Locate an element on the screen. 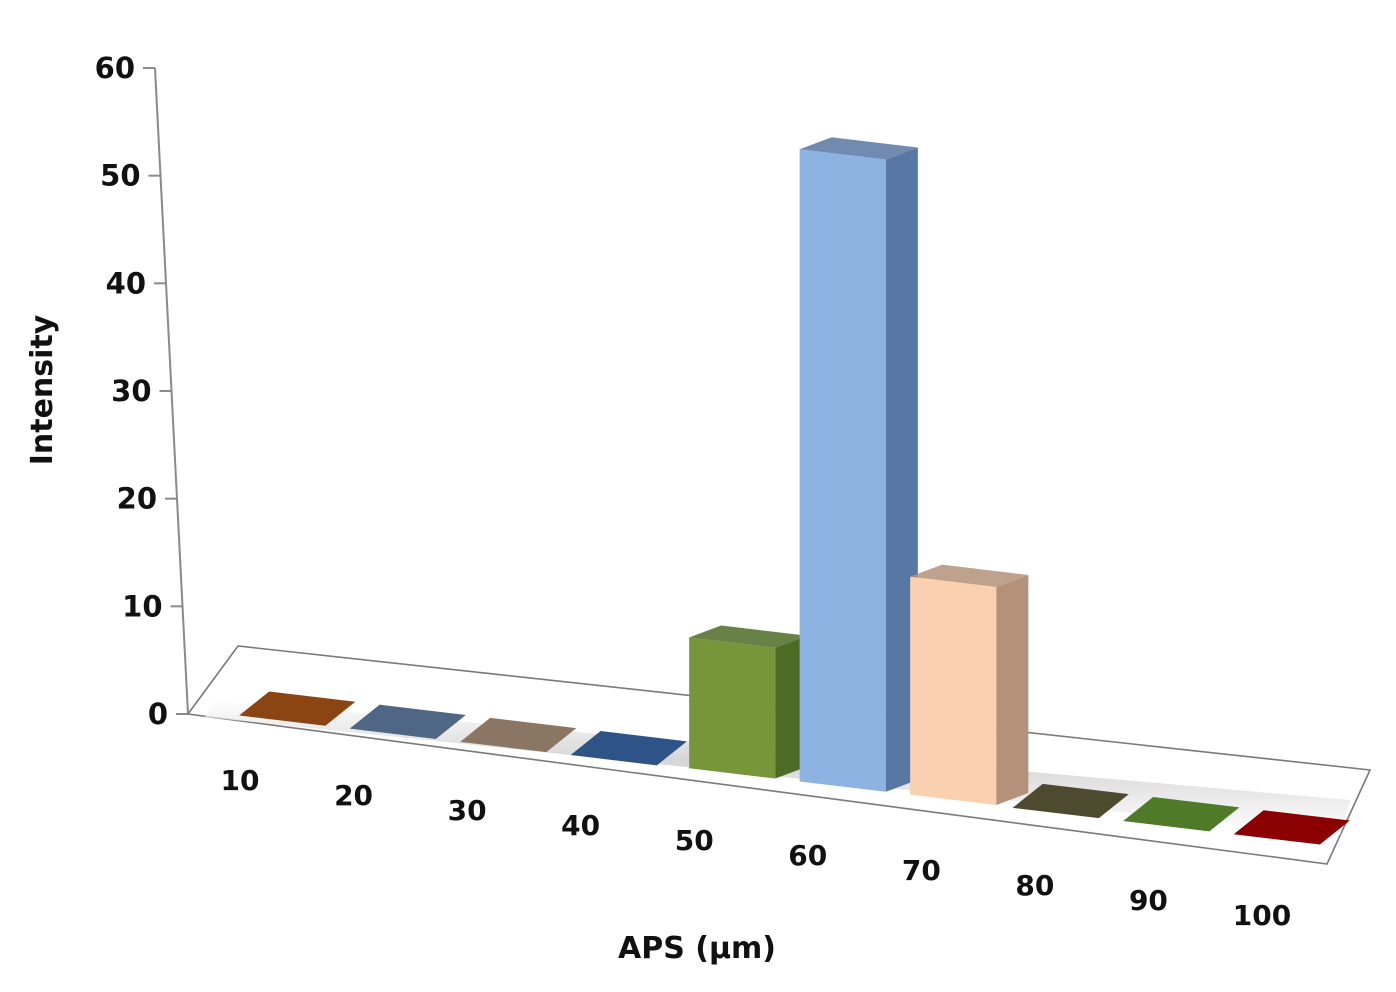 This screenshot has height=992, width=1396. x-axis-title: APS (µm) is located at coordinates (697, 948).